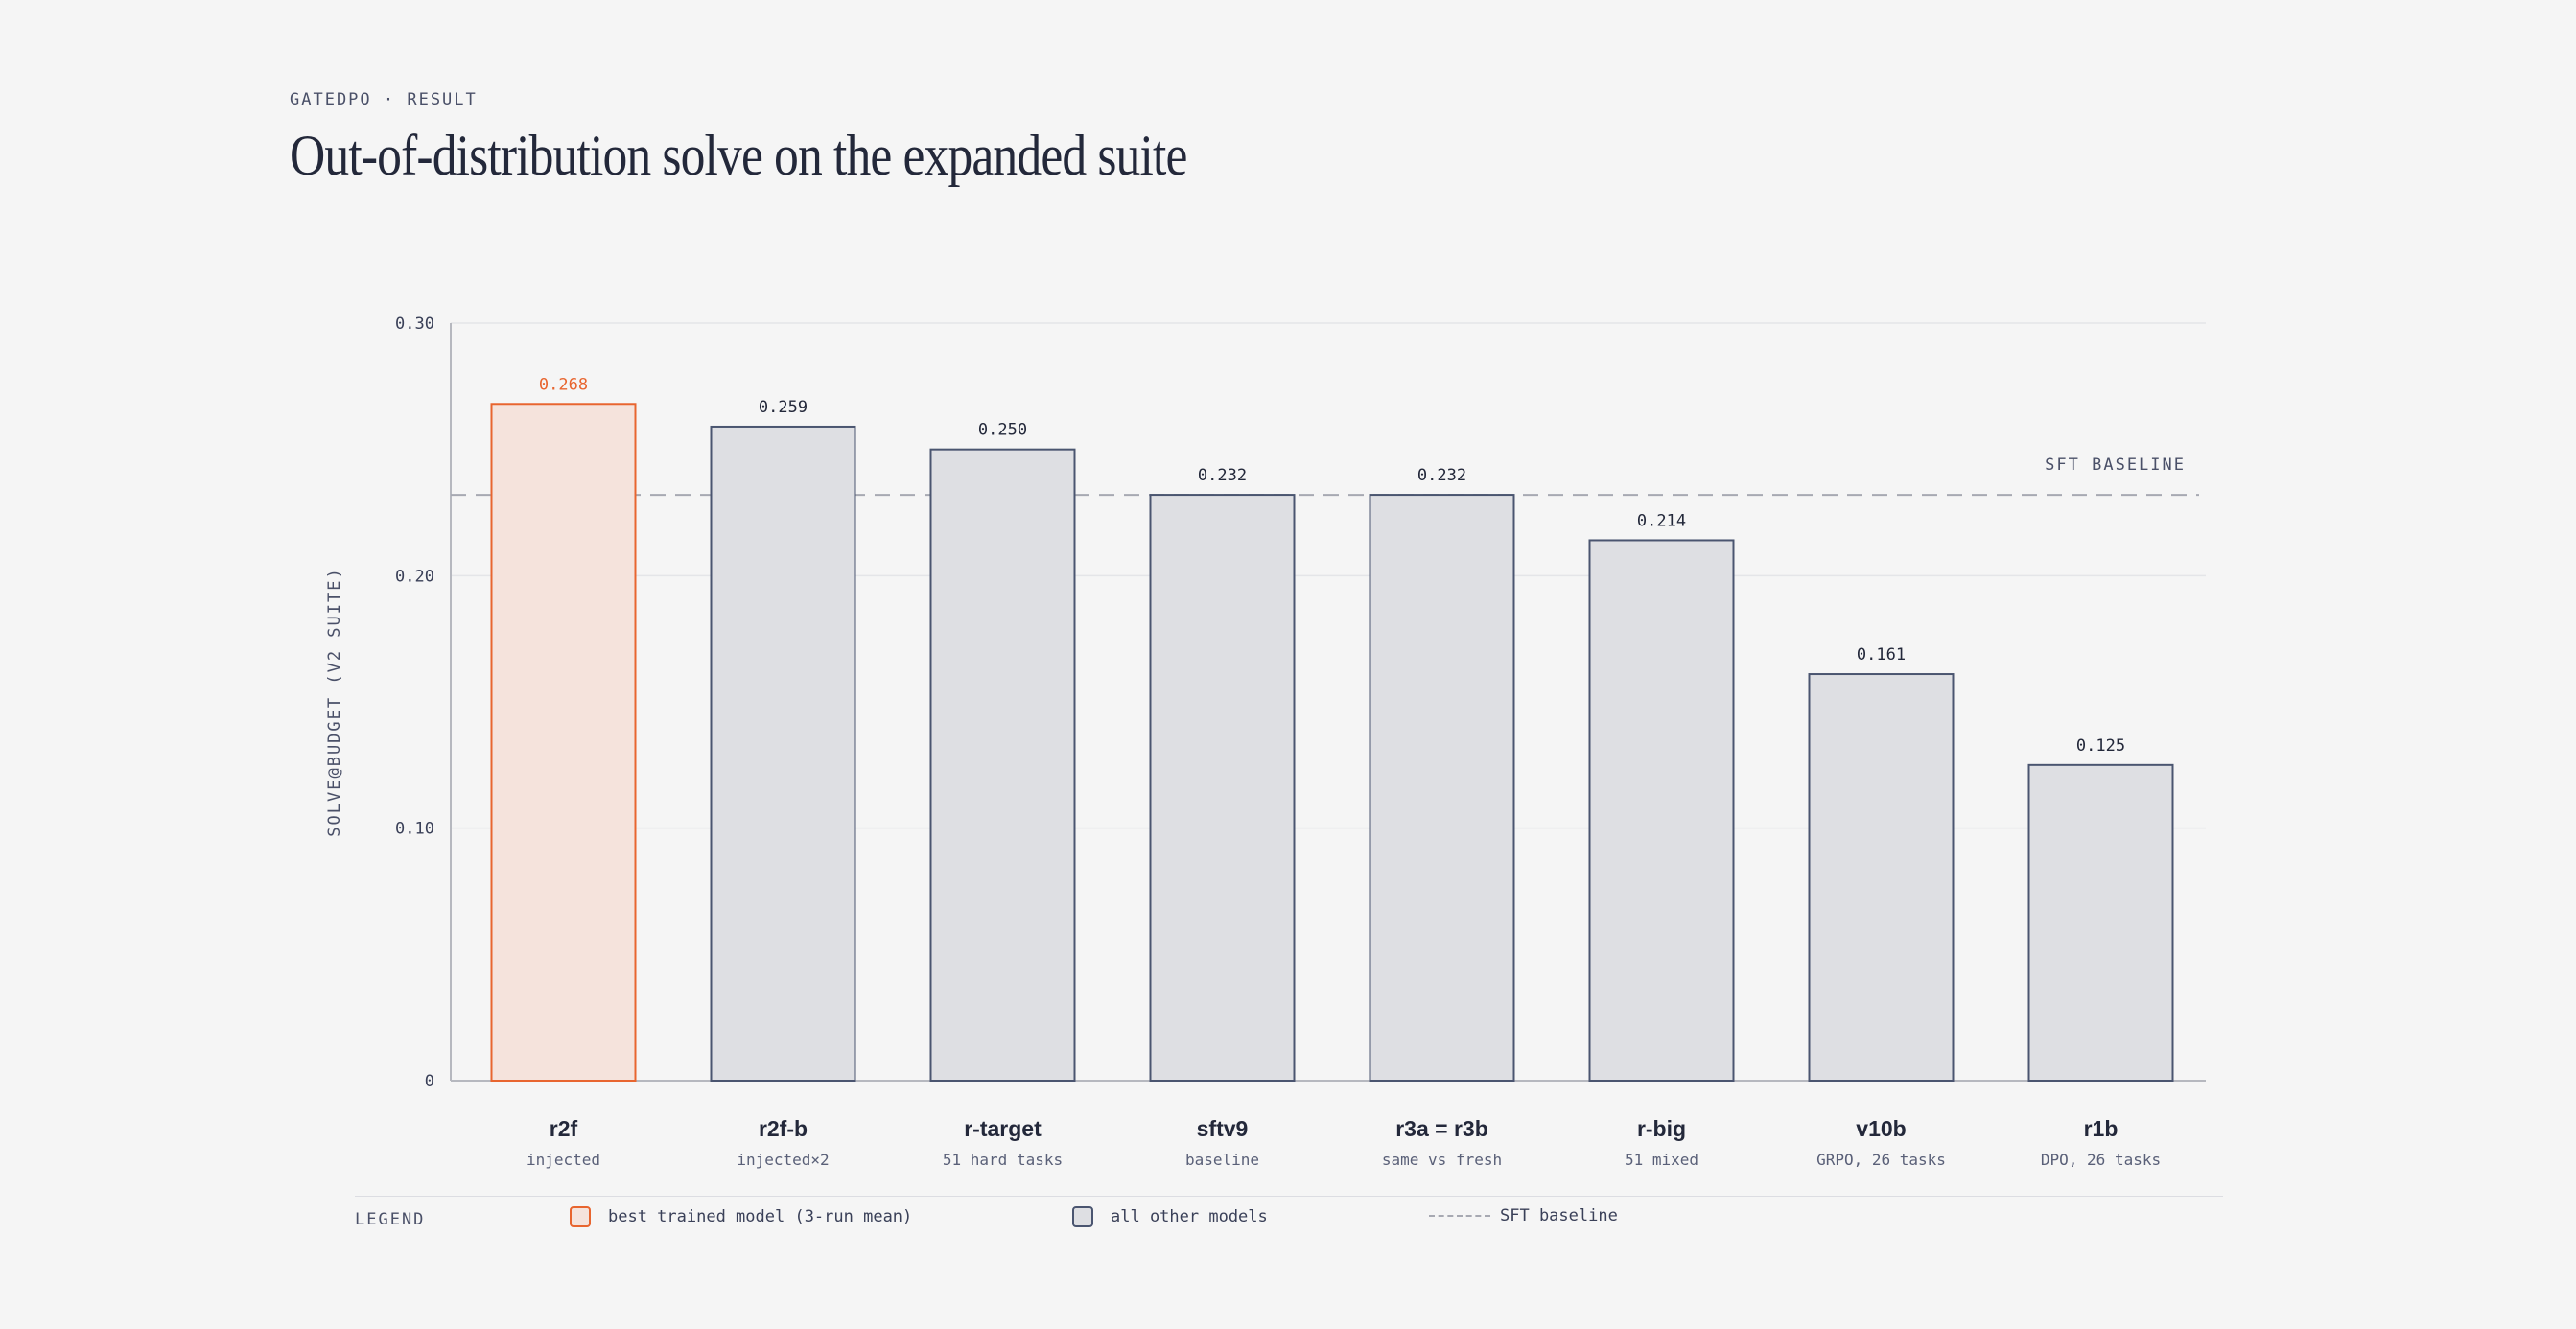 The width and height of the screenshot is (2576, 1329). What do you see at coordinates (1442, 1160) in the screenshot?
I see `category-subtitle: same vs fresh` at bounding box center [1442, 1160].